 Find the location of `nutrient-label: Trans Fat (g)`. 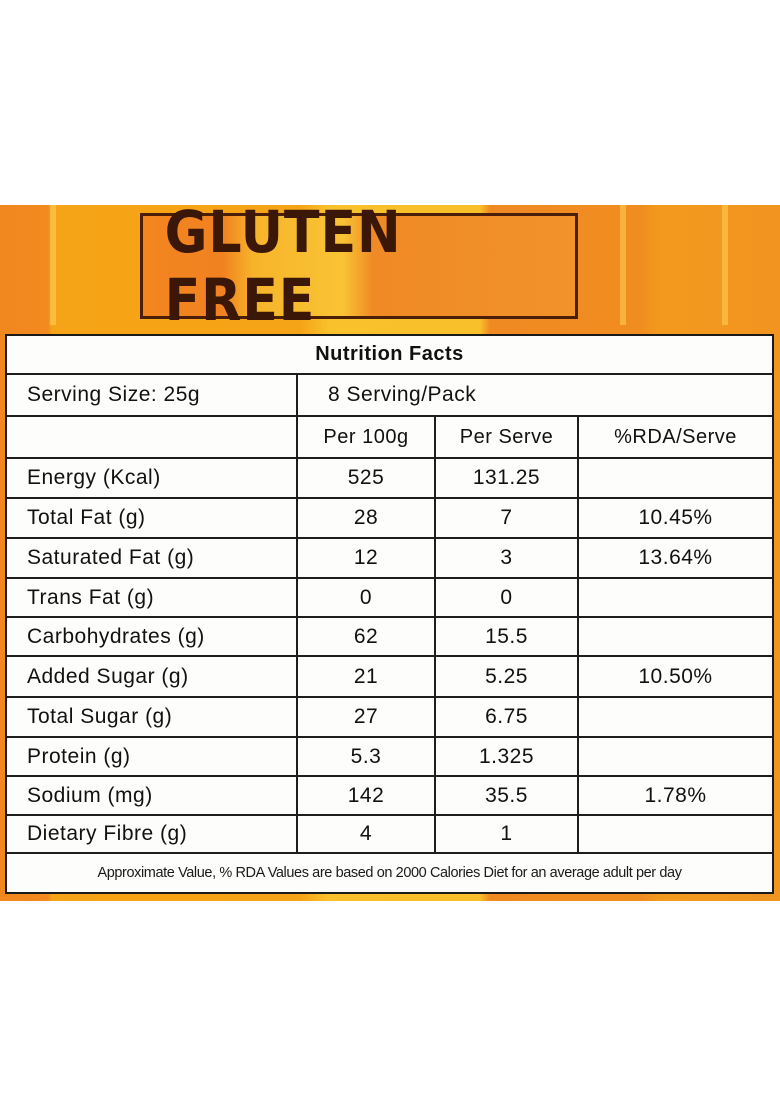

nutrient-label: Trans Fat (g) is located at coordinates (152, 597).